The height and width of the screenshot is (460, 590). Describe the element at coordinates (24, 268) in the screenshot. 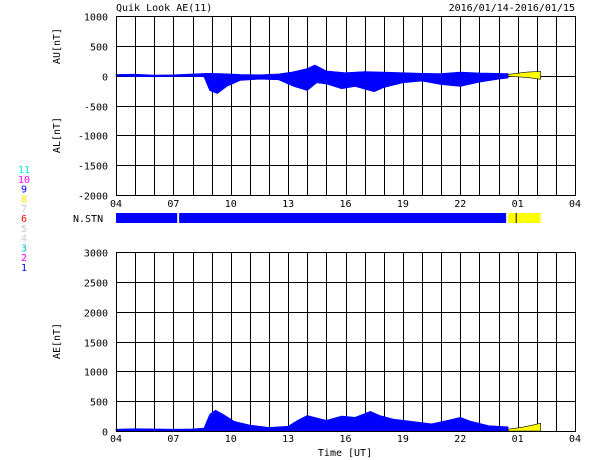

I see `station-legend-item: 1` at that location.